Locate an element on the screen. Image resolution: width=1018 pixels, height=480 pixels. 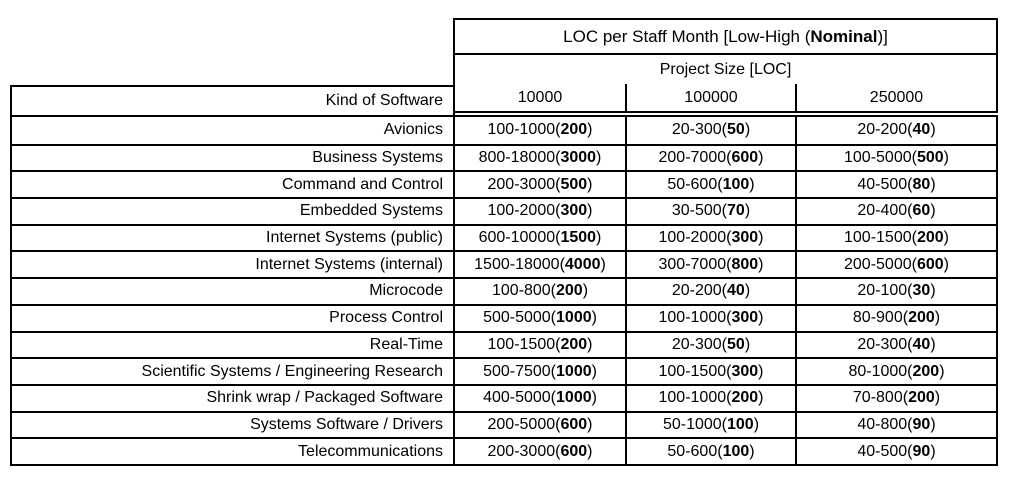
table-title-bold: Nominal is located at coordinates (844, 36).